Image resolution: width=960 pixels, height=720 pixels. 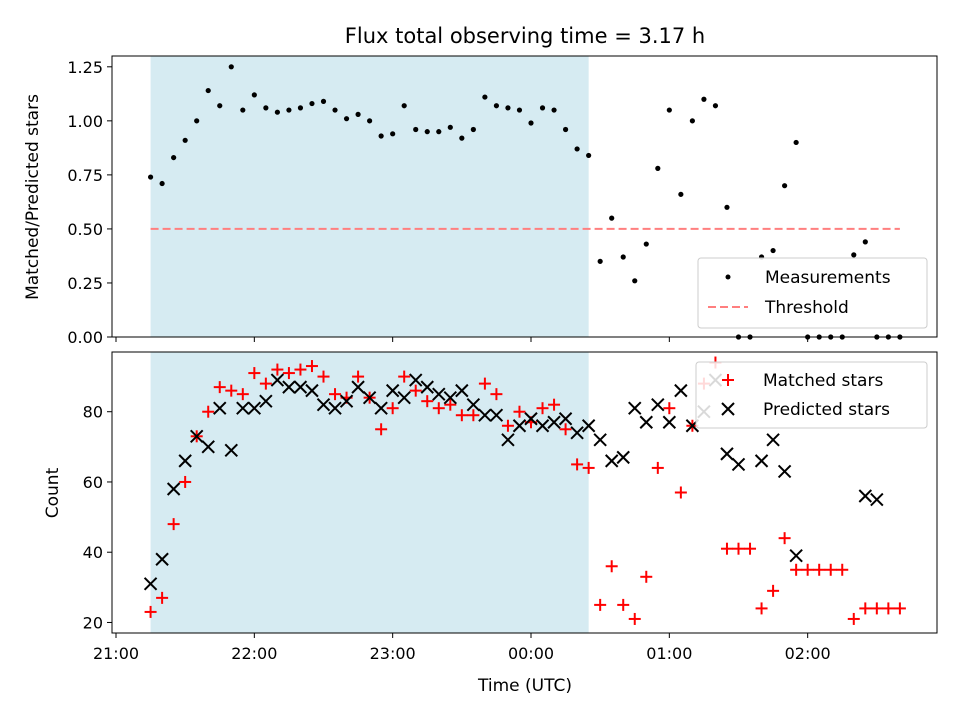 I want to click on top-legend: Measurements Threshold, so click(x=812, y=293).